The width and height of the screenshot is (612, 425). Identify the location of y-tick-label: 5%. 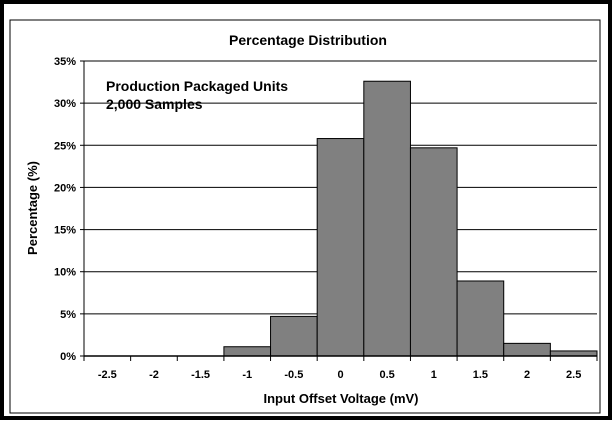
(68, 315).